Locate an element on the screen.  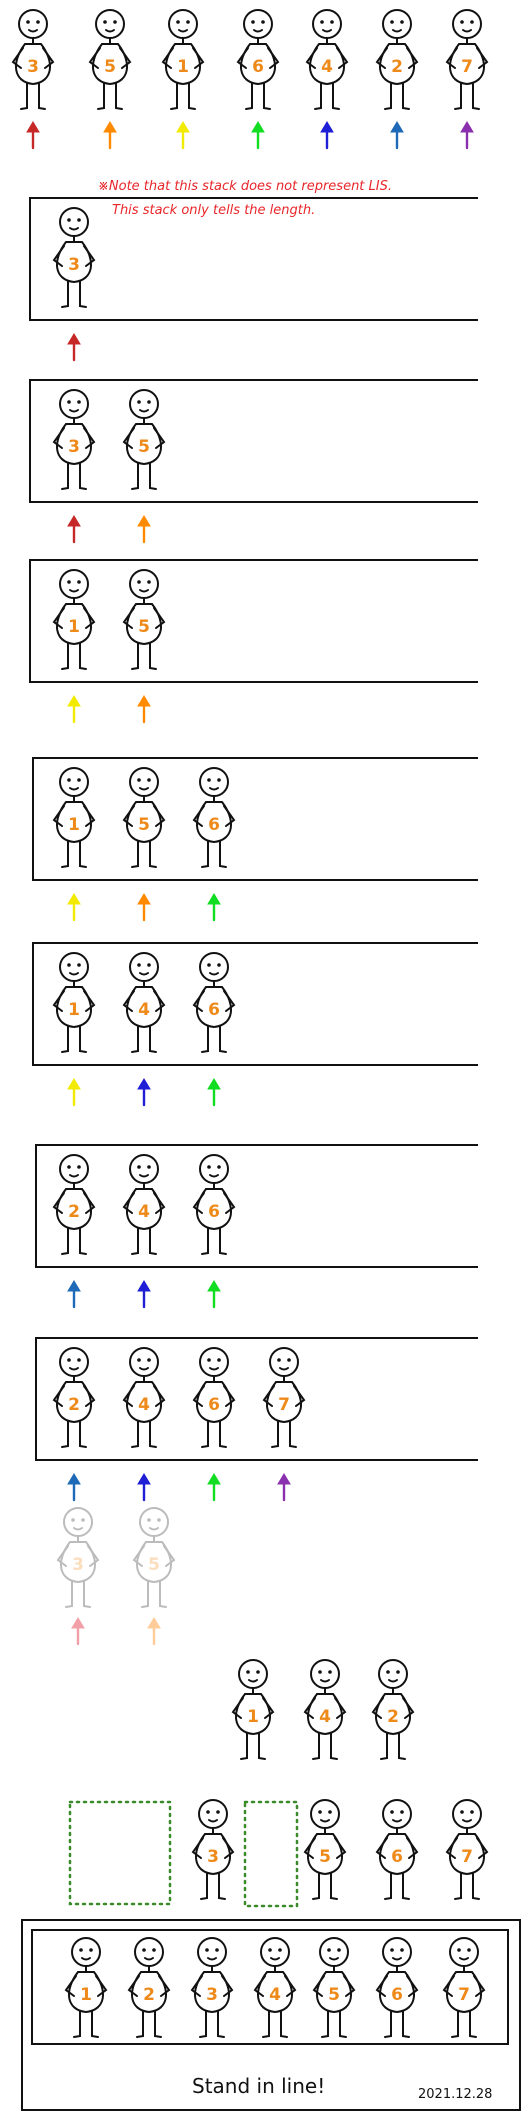
stick-figure-3-final: 3 is located at coordinates (212, 1987).